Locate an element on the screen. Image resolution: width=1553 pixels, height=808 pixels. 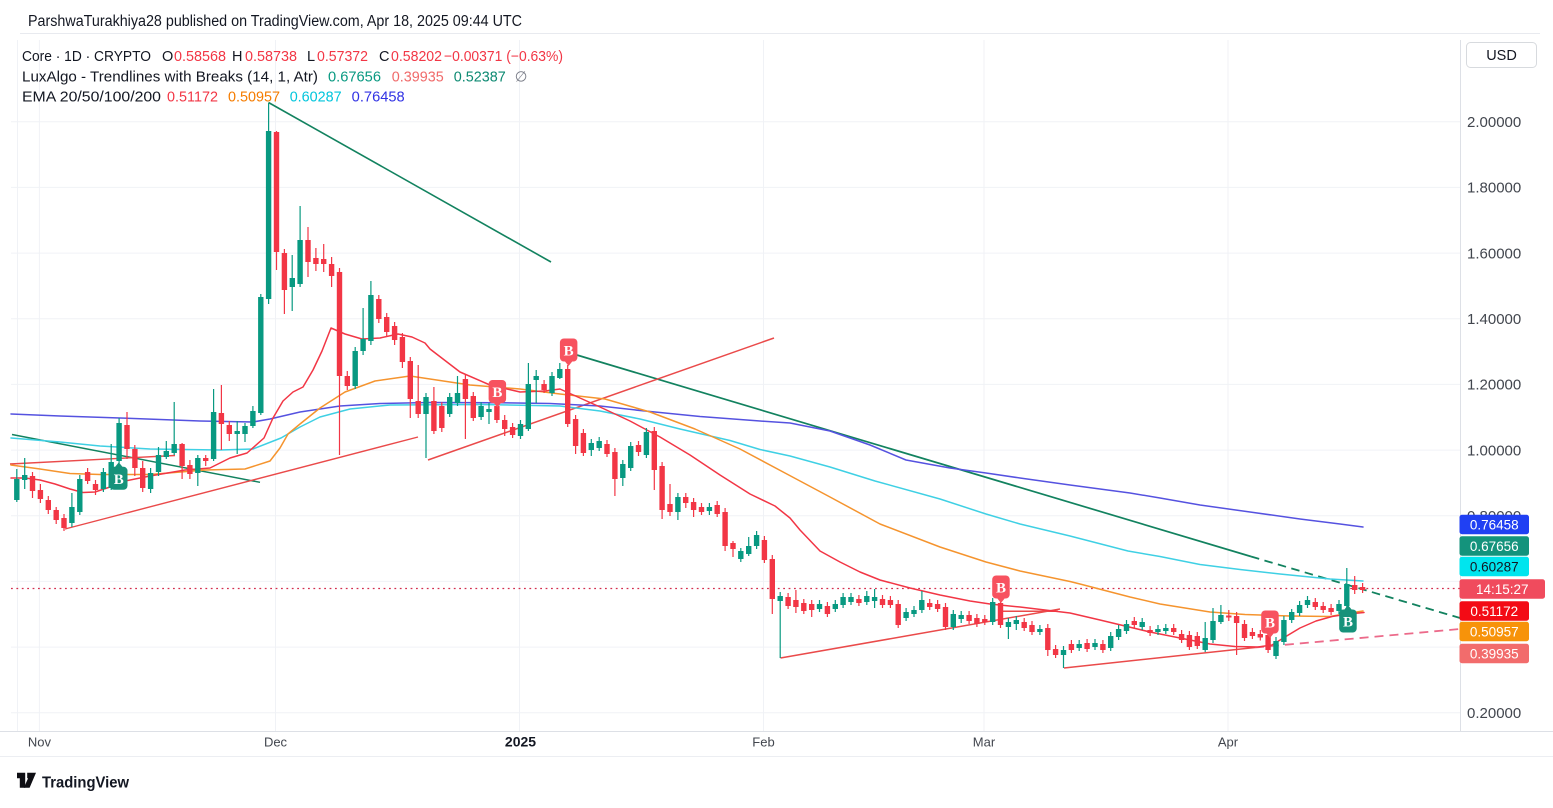
svg-text: L is located at coordinates (311, 57).